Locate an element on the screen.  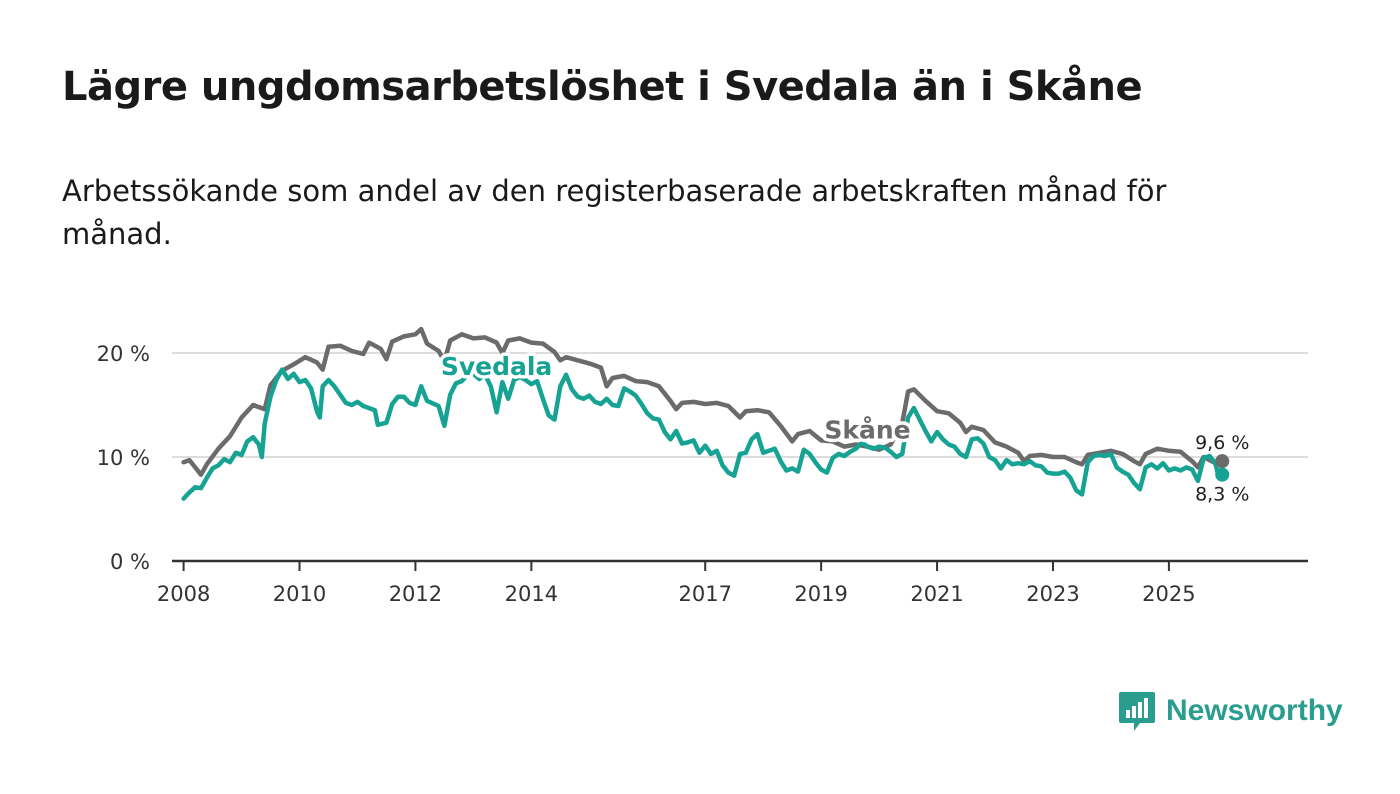
x-tick-label: 2021 is located at coordinates (936, 594).